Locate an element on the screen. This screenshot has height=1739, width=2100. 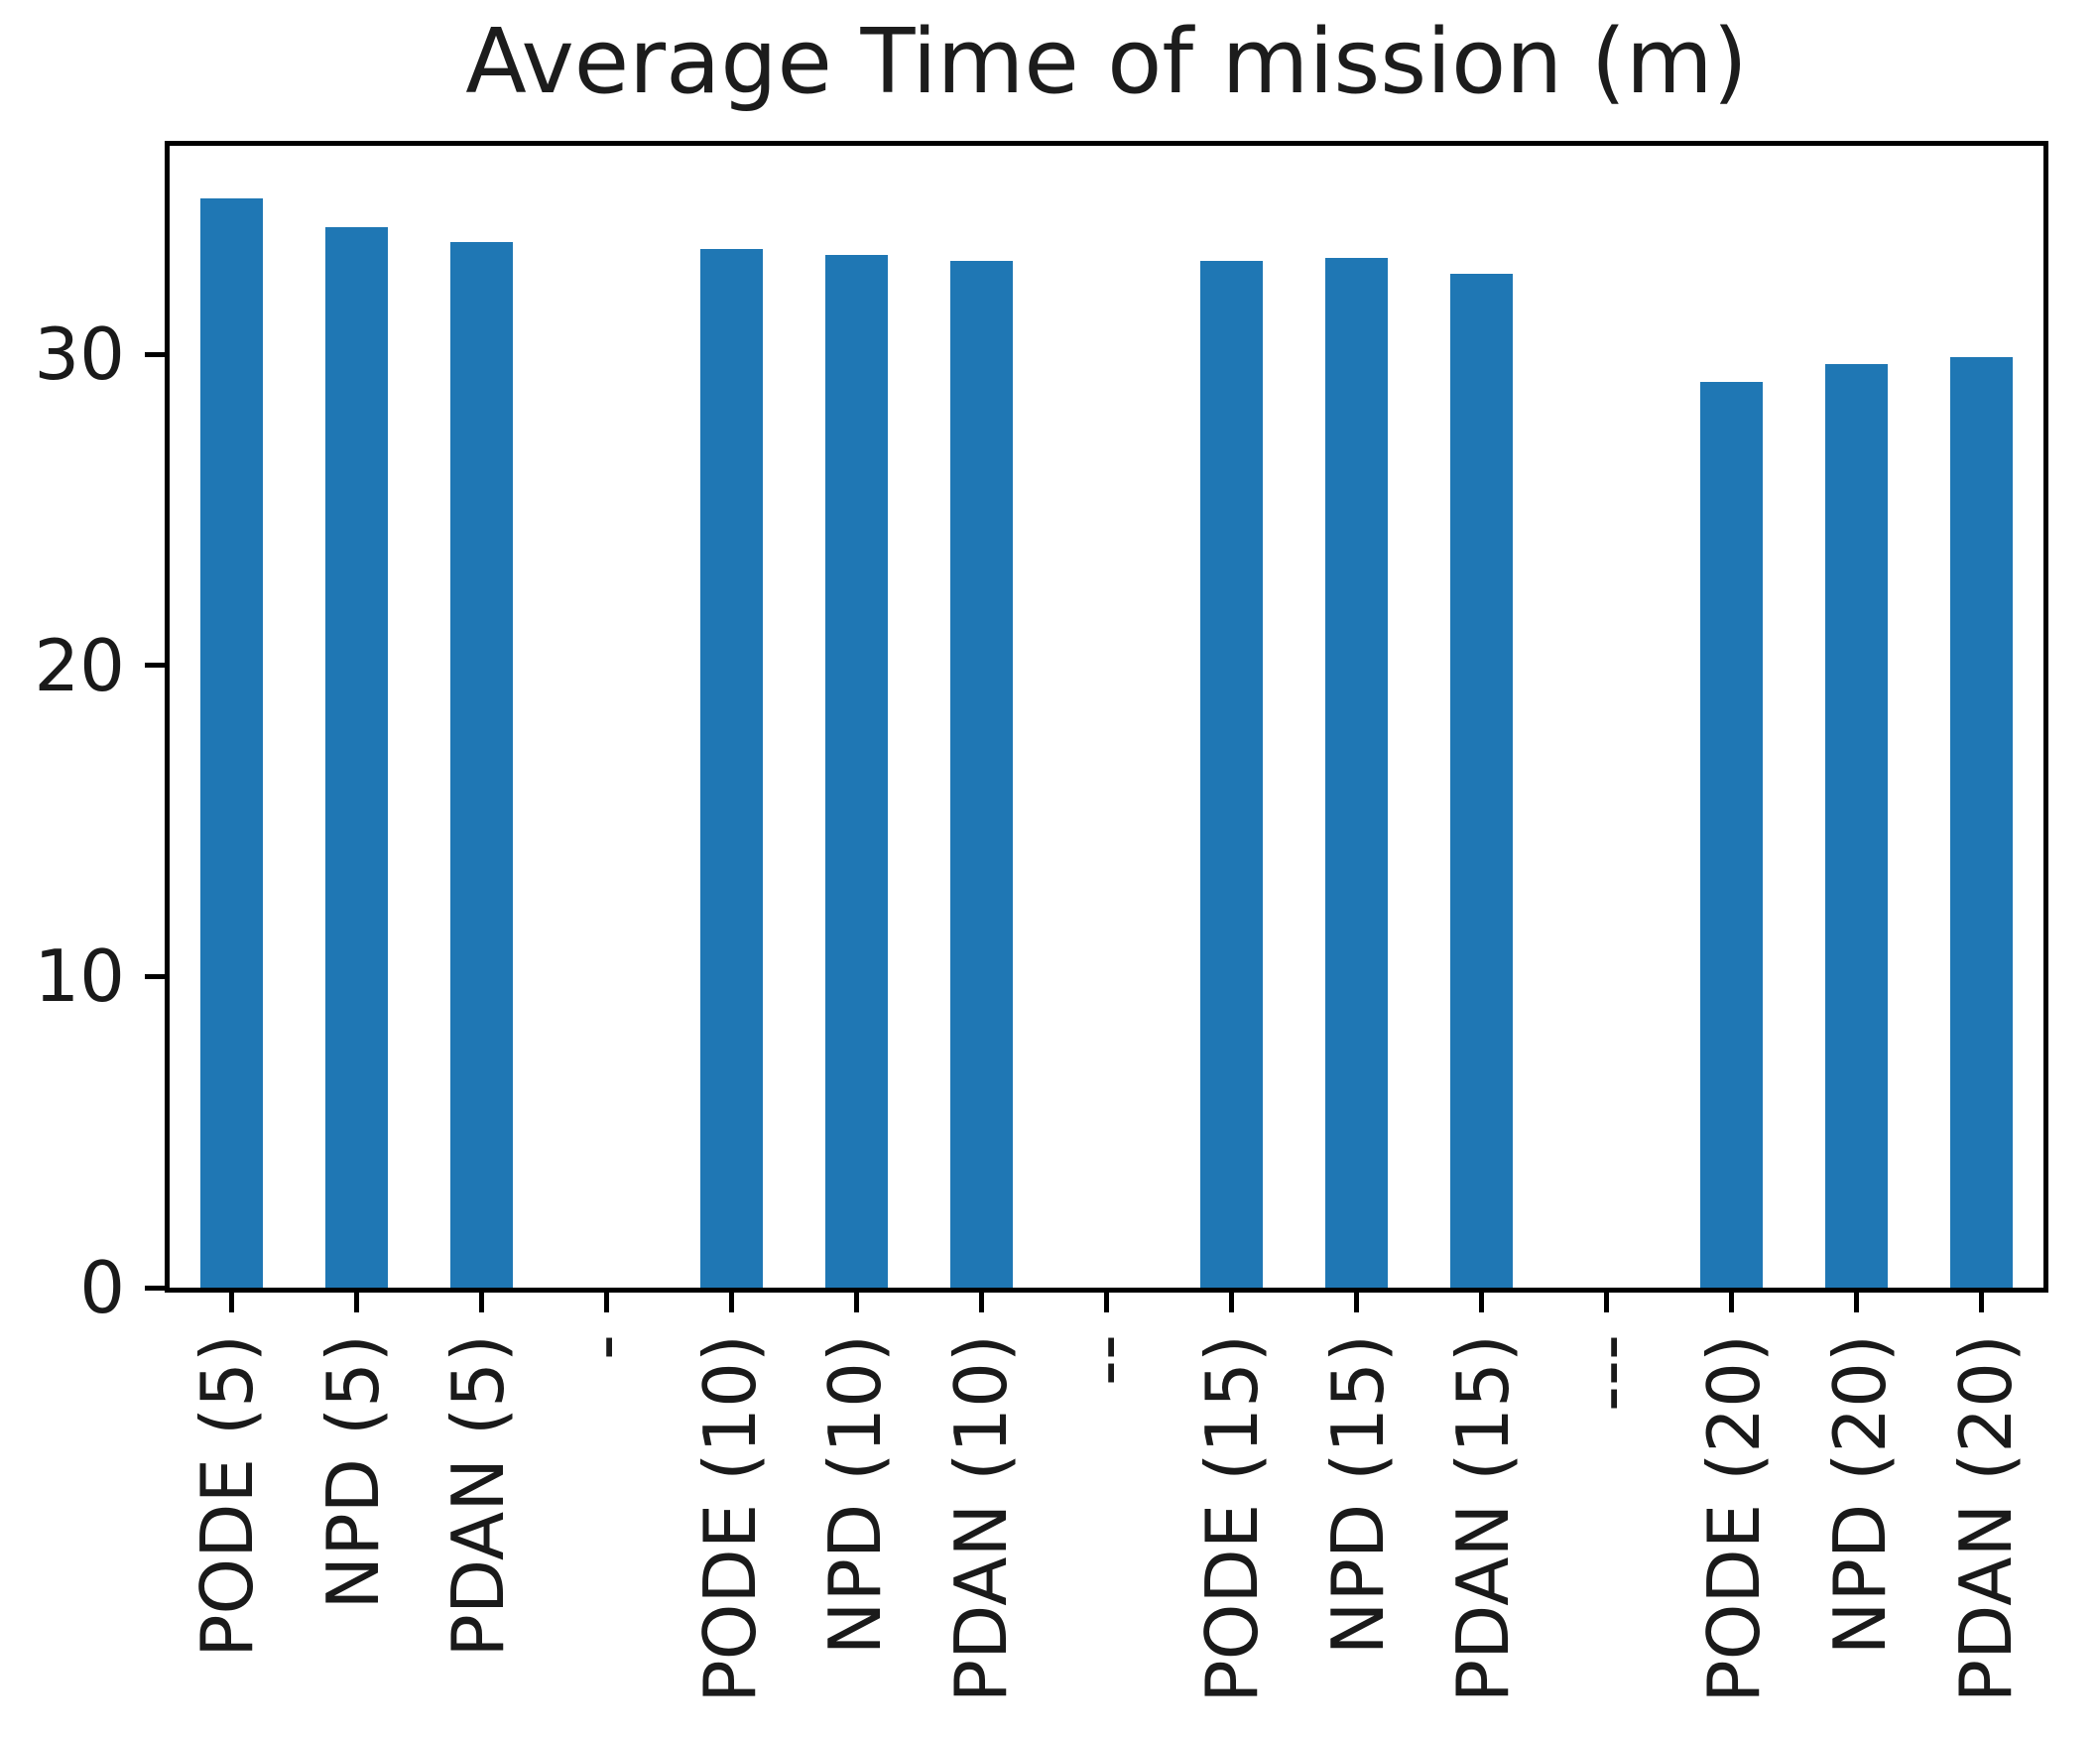
x-tick-label: PODE (15) is located at coordinates (1232, 1518).